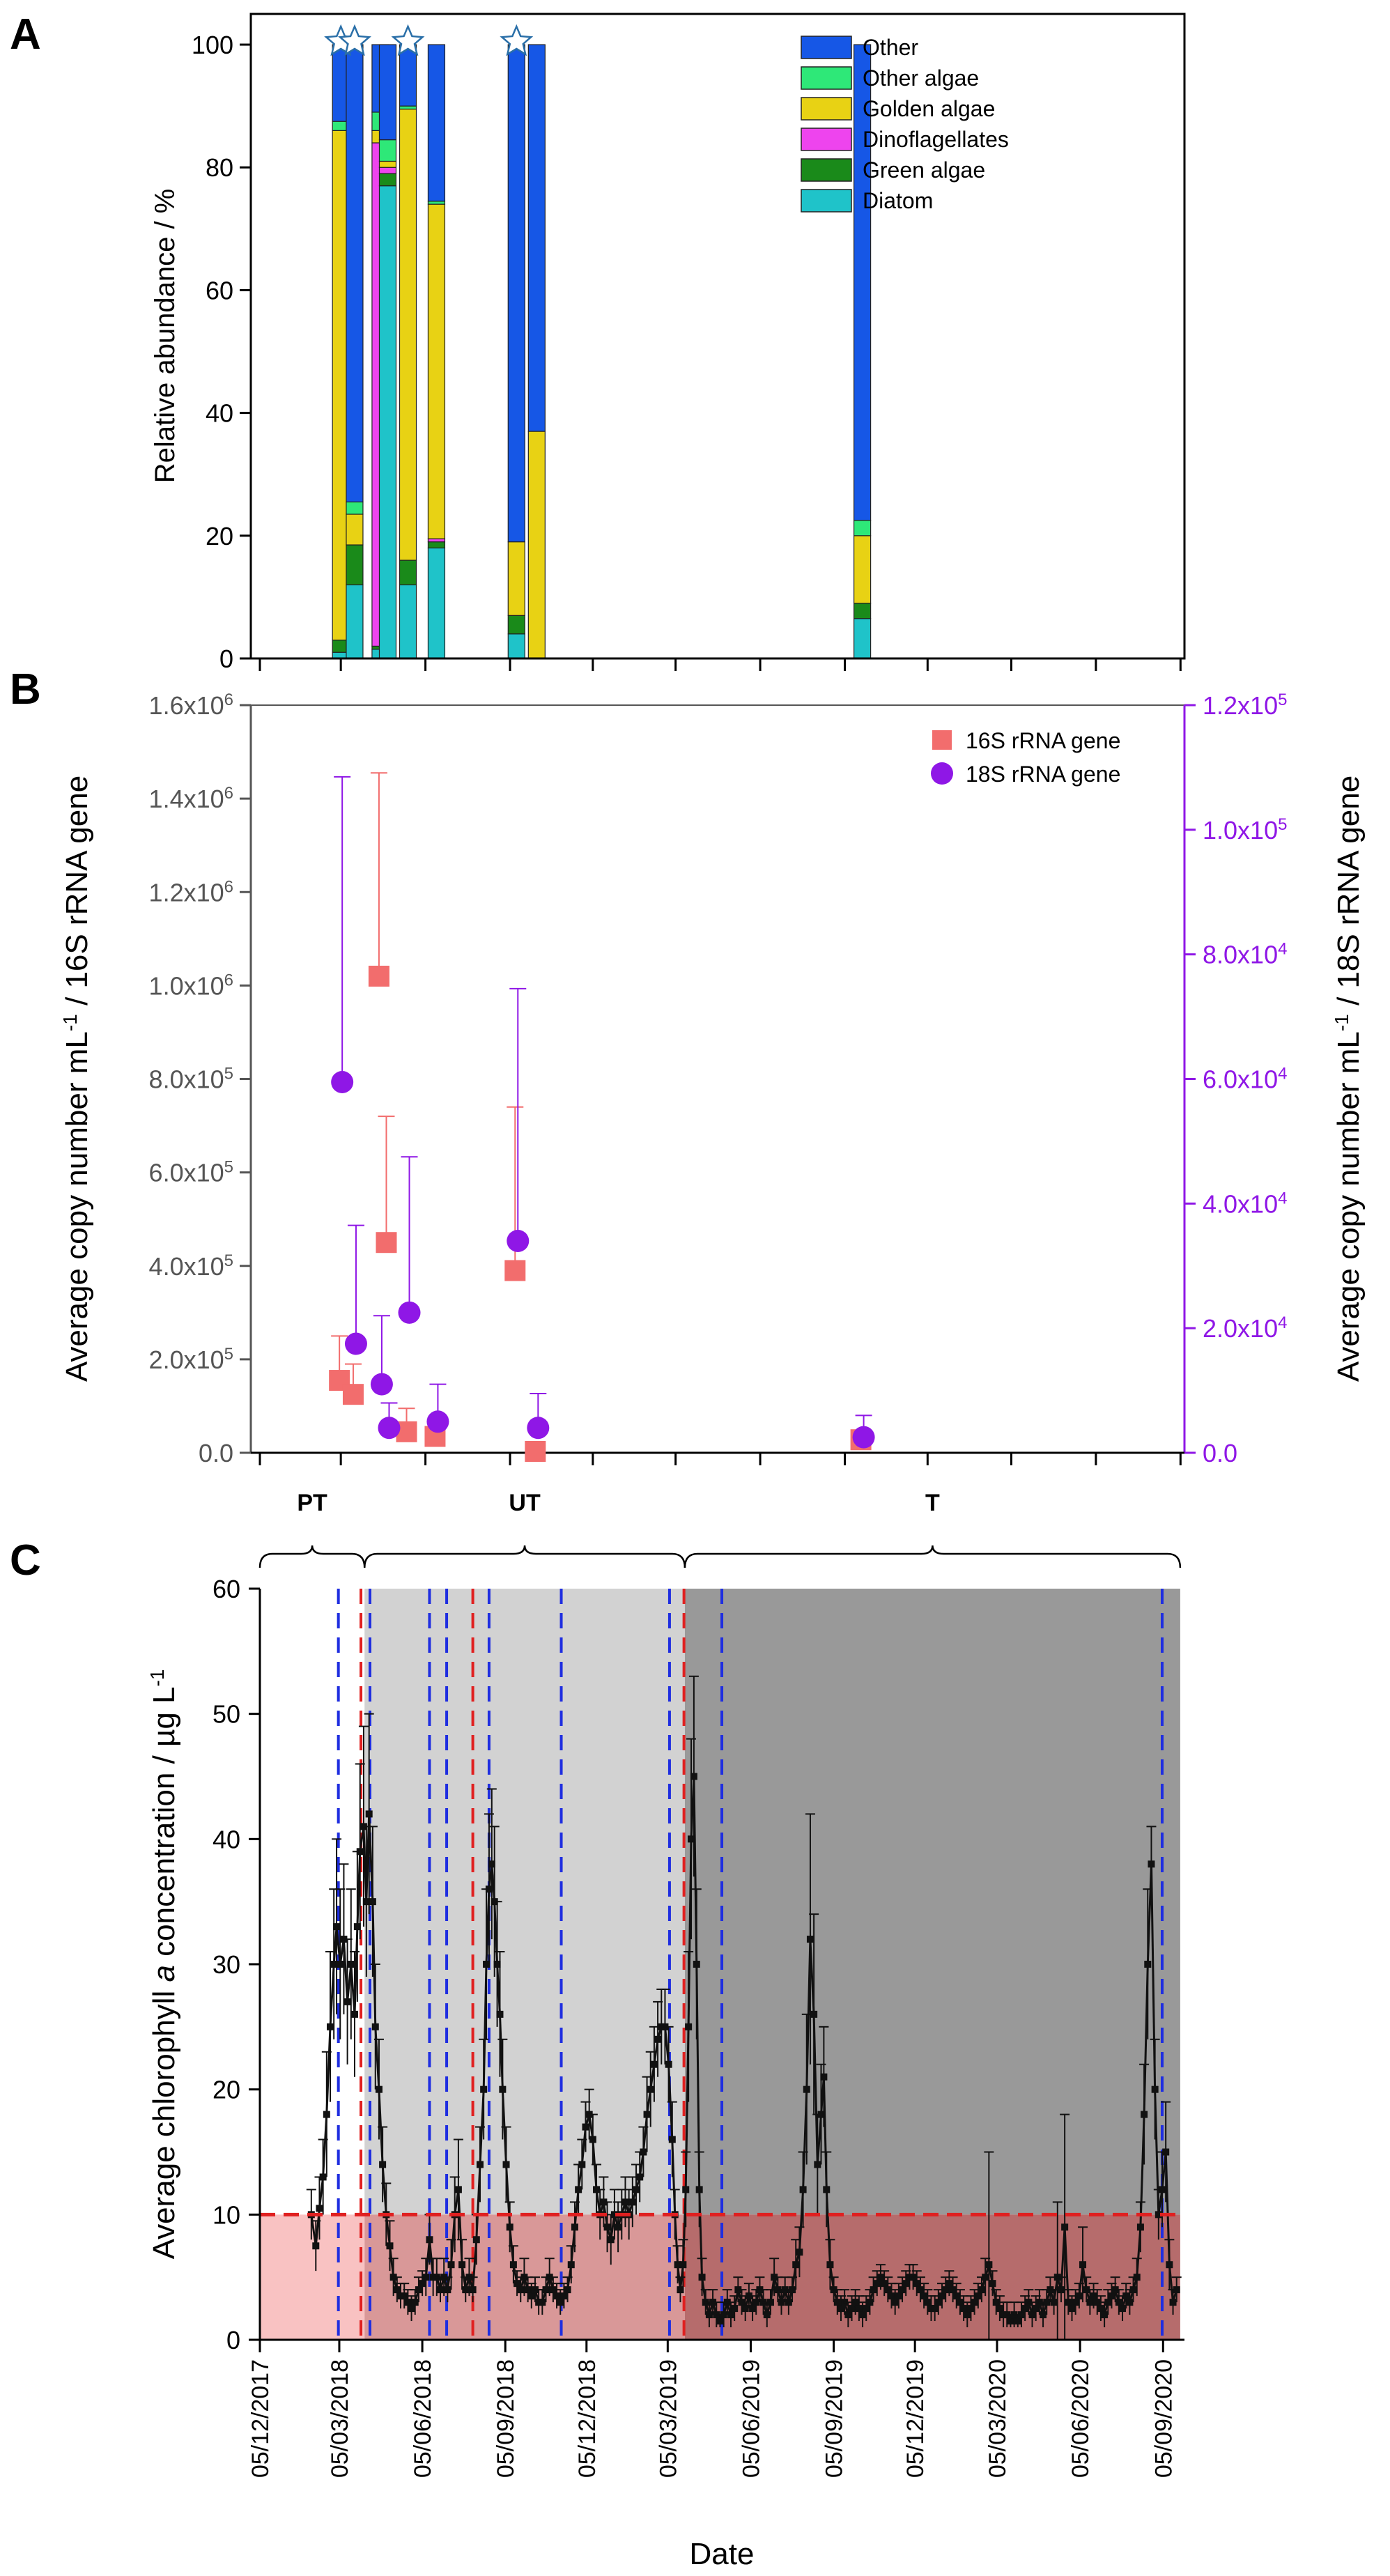 The height and width of the screenshot is (2576, 1390). What do you see at coordinates (436, 123) in the screenshot?
I see `bar-segment-6-other` at bounding box center [436, 123].